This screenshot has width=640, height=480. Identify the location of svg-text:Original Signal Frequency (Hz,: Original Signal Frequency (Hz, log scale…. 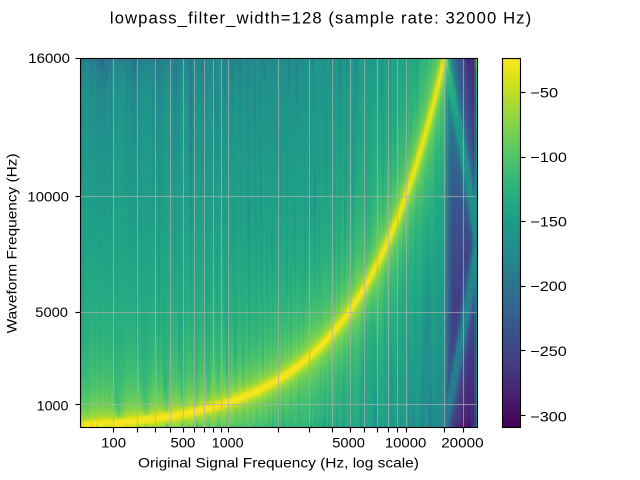
(278, 463).